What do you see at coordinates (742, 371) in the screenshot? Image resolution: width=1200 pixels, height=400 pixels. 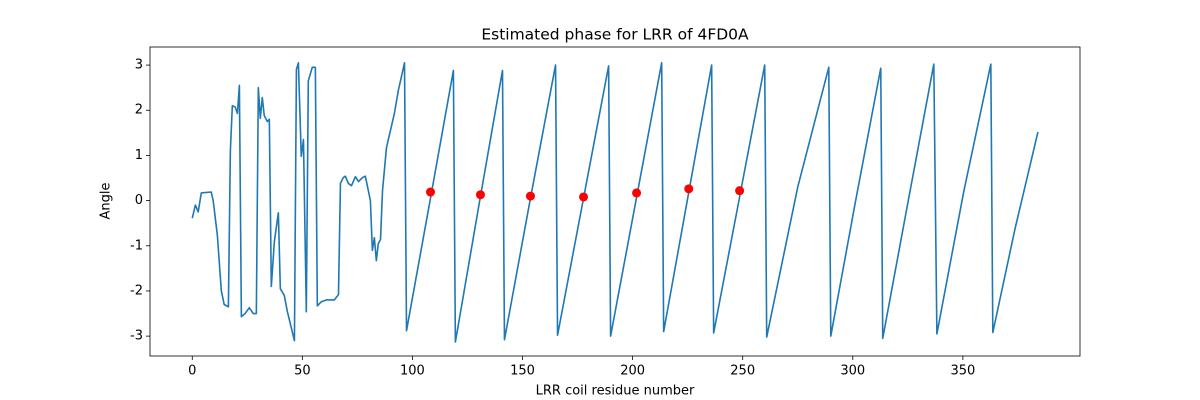 I see `x-tick-label: 250` at bounding box center [742, 371].